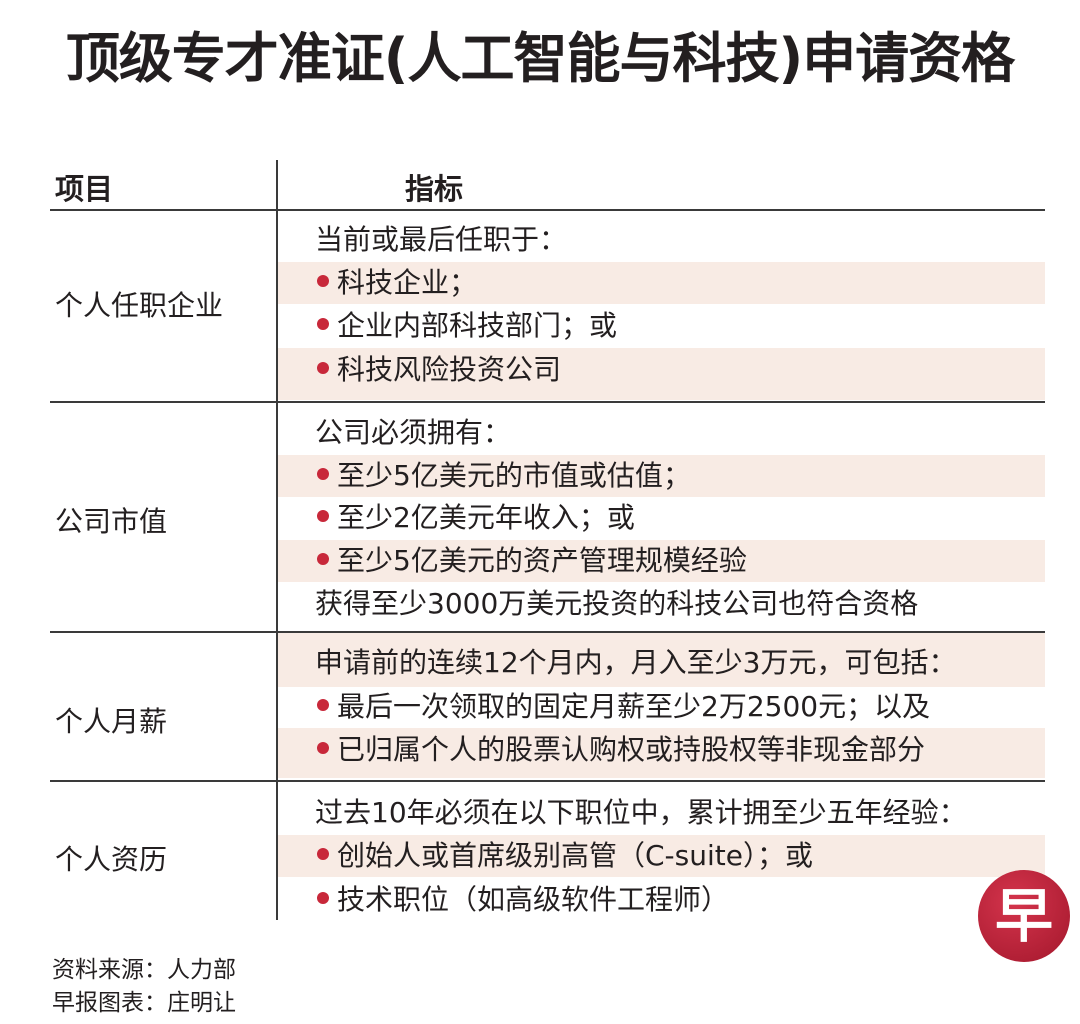  I want to click on bullet-item: 已归属个人的股票认购权或持股权等非现金部分, so click(621, 750).